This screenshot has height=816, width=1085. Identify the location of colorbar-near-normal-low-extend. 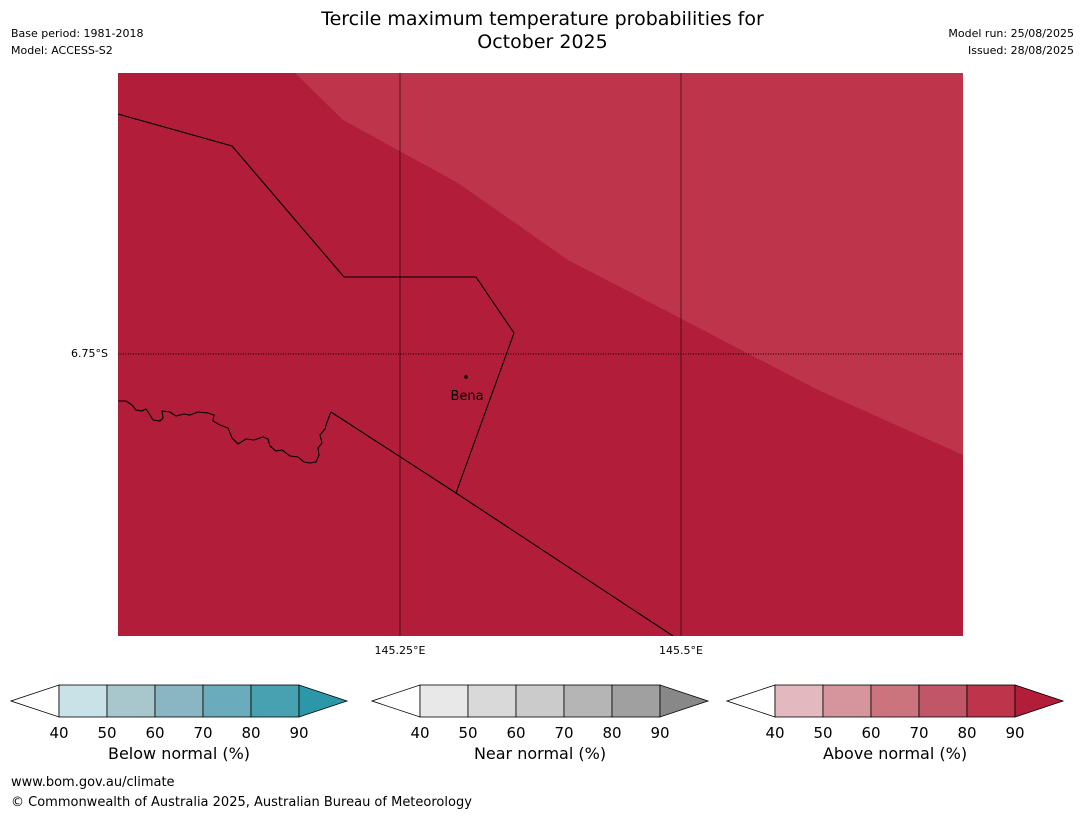
(395, 701).